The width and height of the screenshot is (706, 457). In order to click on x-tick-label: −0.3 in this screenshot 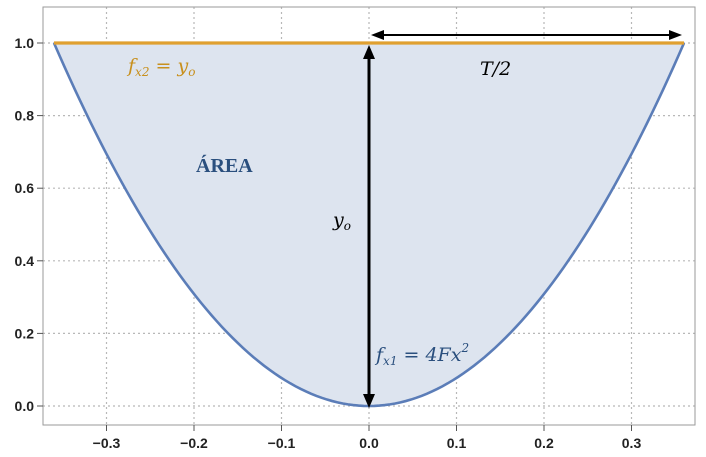, I will do `click(107, 443)`.